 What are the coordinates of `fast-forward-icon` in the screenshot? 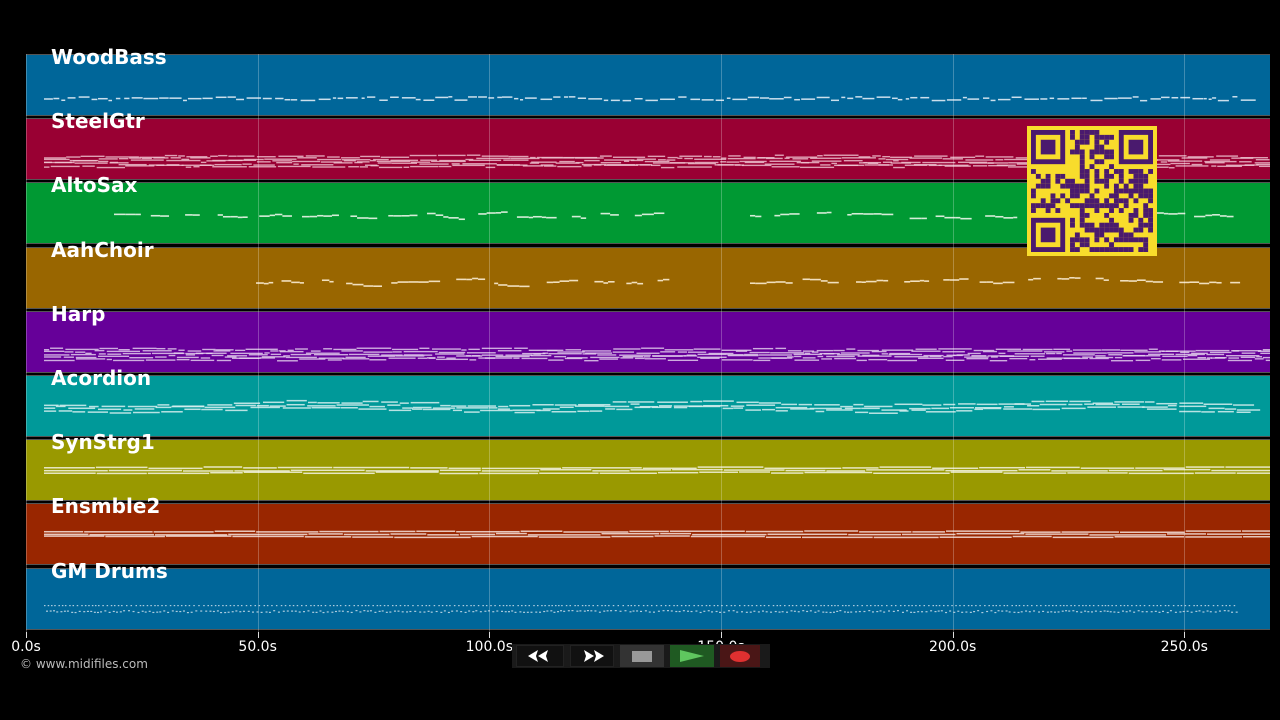 It's located at (594, 656).